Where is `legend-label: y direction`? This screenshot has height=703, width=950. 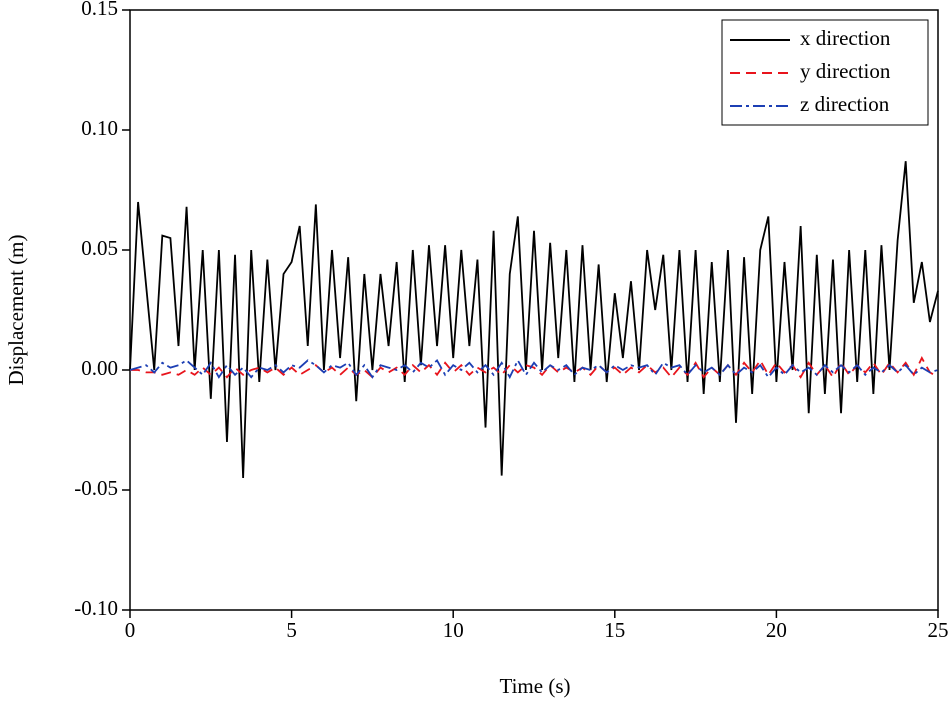
legend-label: y direction is located at coordinates (845, 71).